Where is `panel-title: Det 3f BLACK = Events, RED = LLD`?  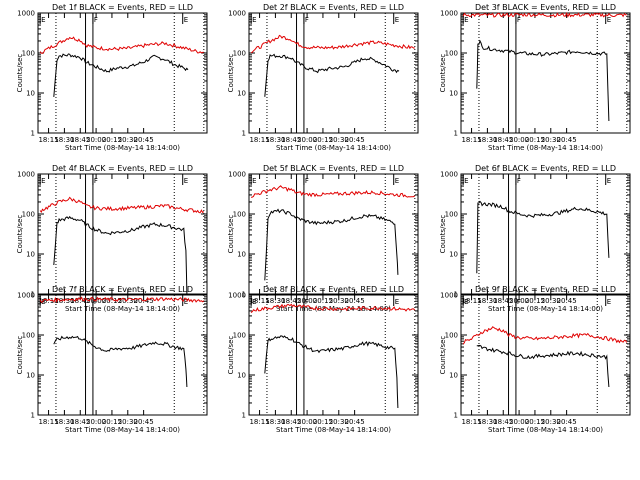 panel-title: Det 3f BLACK = Events, RED = LLD is located at coordinates (545, 7).